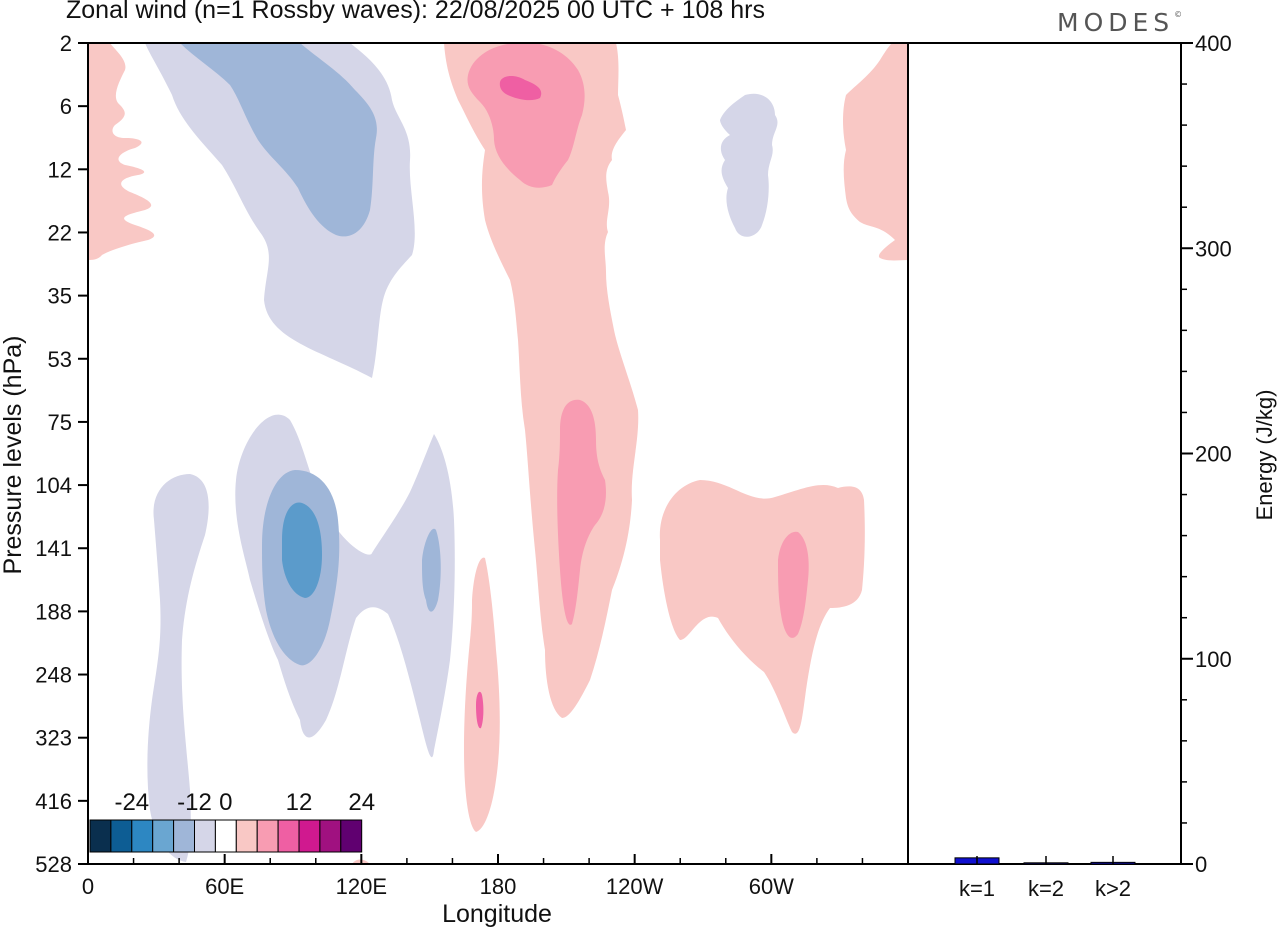 The width and height of the screenshot is (1280, 930). Describe the element at coordinates (66, 43) in the screenshot. I see `y-tick-label: 2` at that location.